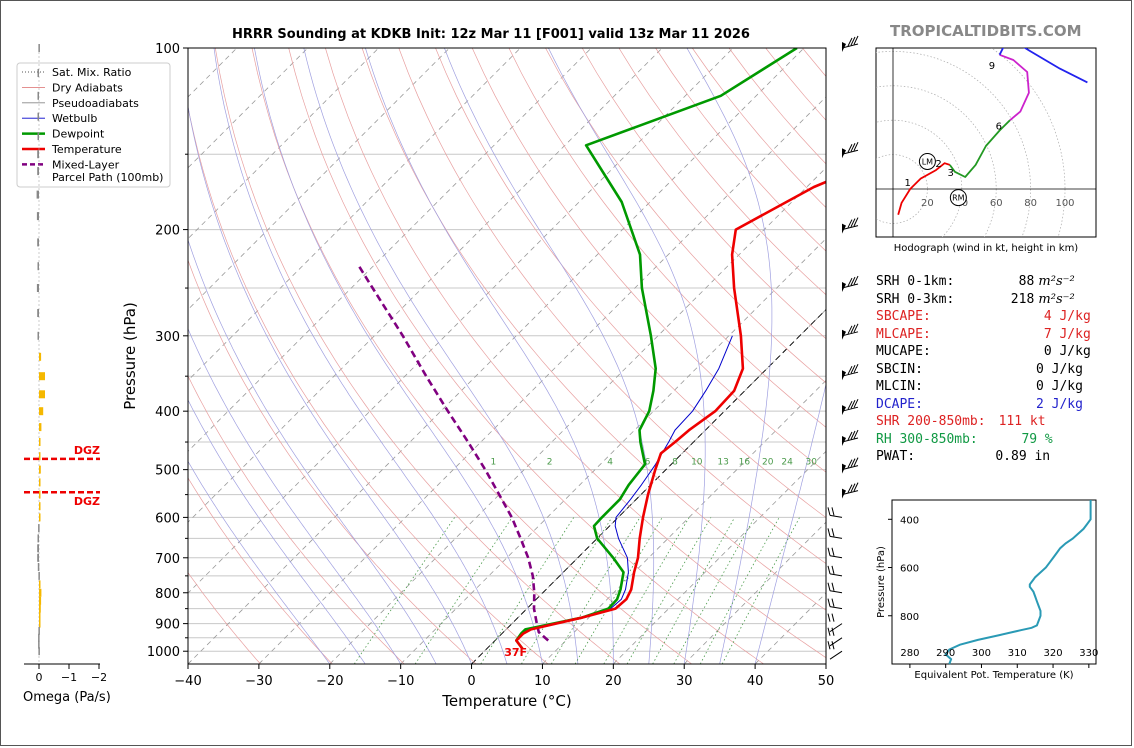 The width and height of the screenshot is (1134, 748). Describe the element at coordinates (550, 462) in the screenshot. I see `mixing-ratio-label: 2` at that location.